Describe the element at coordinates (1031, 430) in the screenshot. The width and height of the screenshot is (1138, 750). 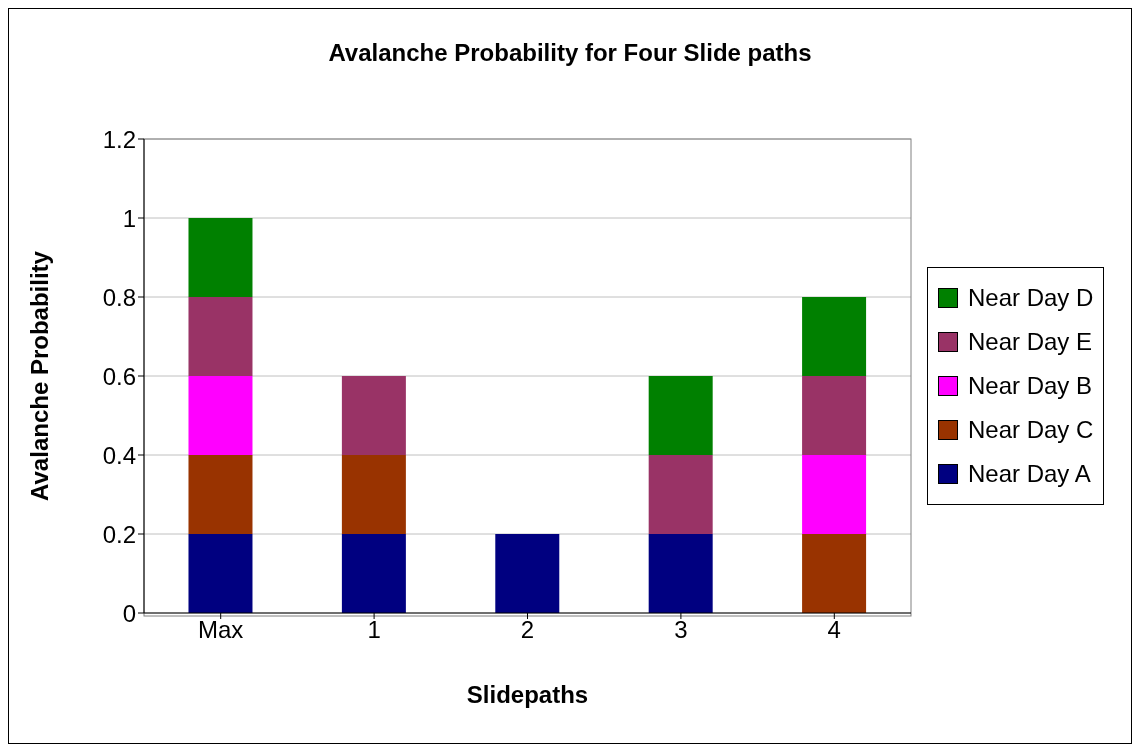
I see `legend-label: Near Day C` at that location.